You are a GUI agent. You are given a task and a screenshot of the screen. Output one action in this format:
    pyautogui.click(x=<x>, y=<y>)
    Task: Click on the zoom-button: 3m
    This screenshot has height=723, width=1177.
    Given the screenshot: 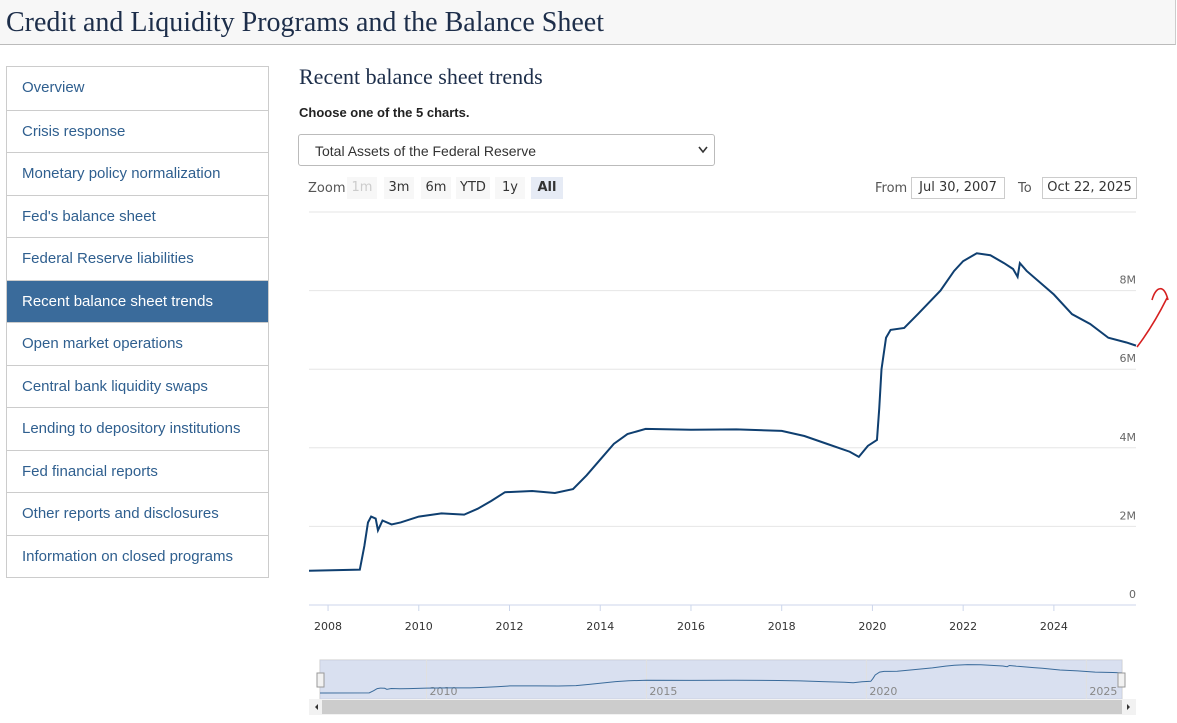 What is the action you would take?
    pyautogui.click(x=399, y=188)
    